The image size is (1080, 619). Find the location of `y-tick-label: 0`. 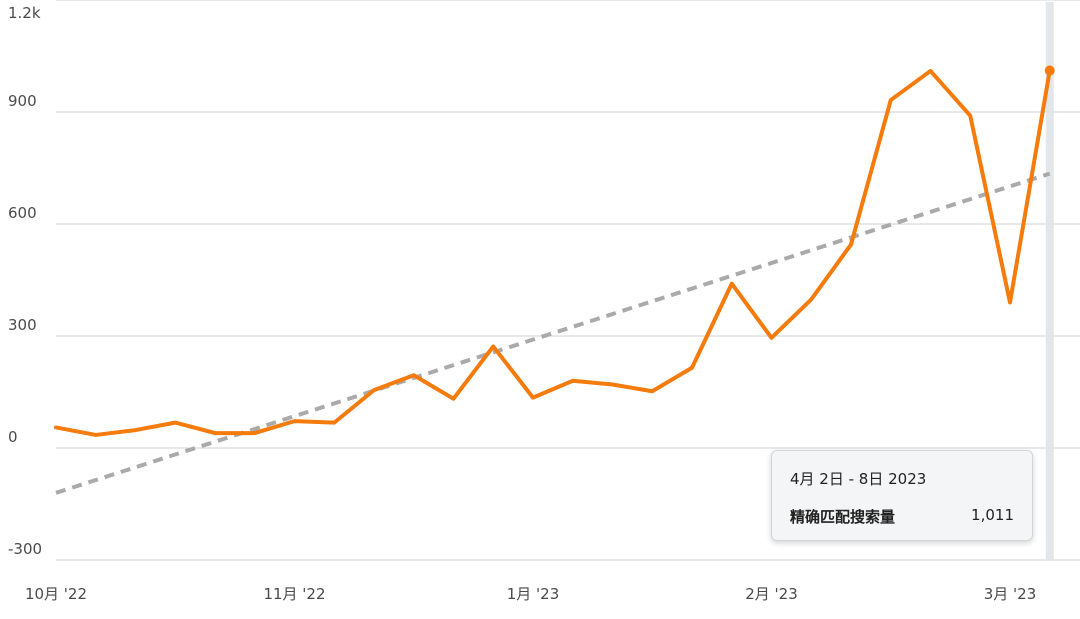

y-tick-label: 0 is located at coordinates (13, 437).